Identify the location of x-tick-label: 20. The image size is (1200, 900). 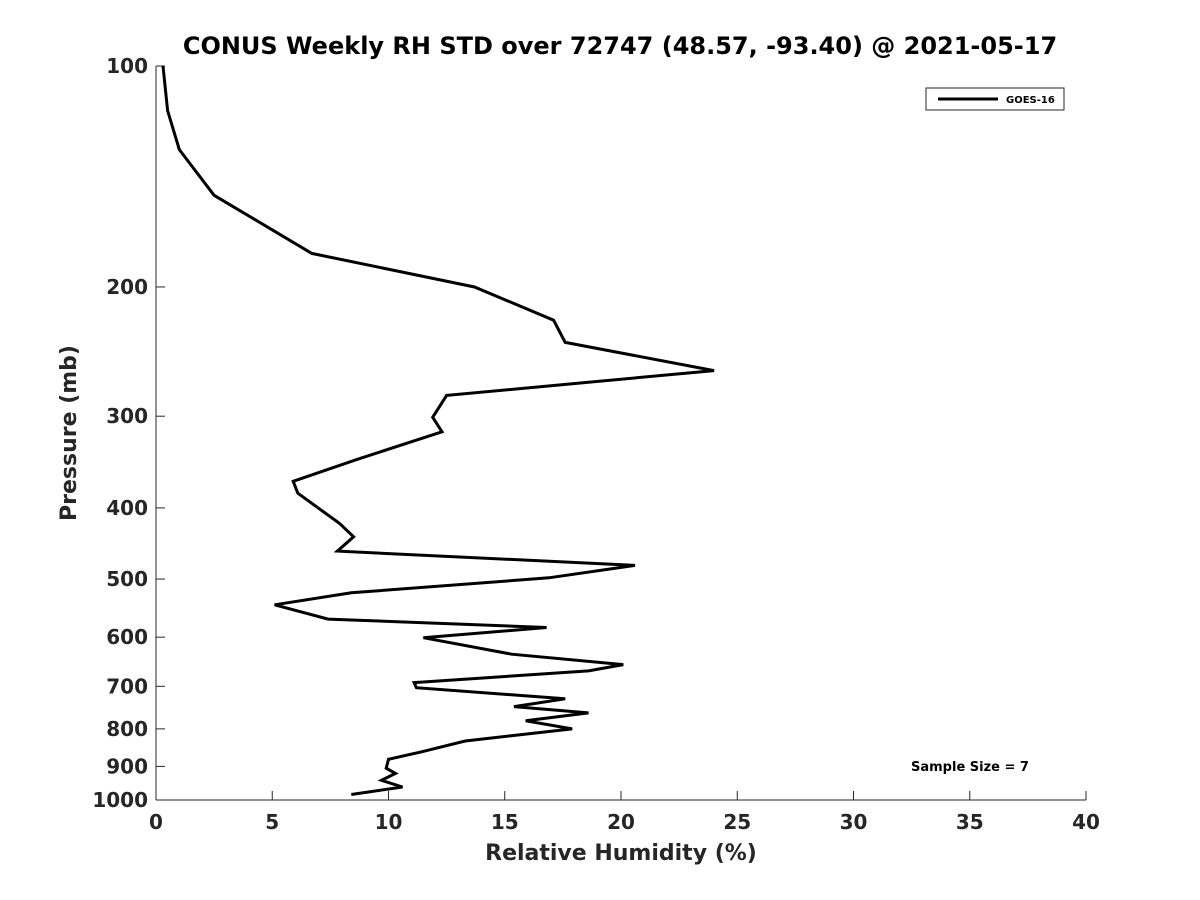
(621, 822).